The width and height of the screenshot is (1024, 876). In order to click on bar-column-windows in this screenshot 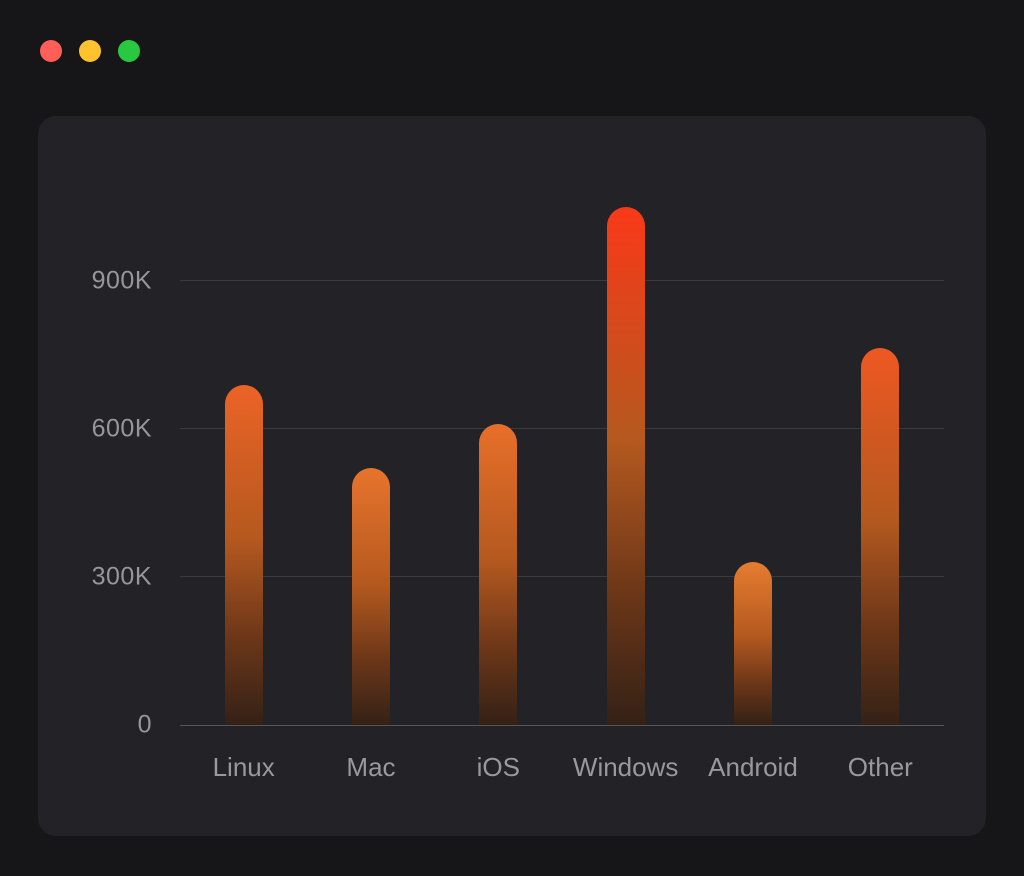, I will do `click(625, 455)`.